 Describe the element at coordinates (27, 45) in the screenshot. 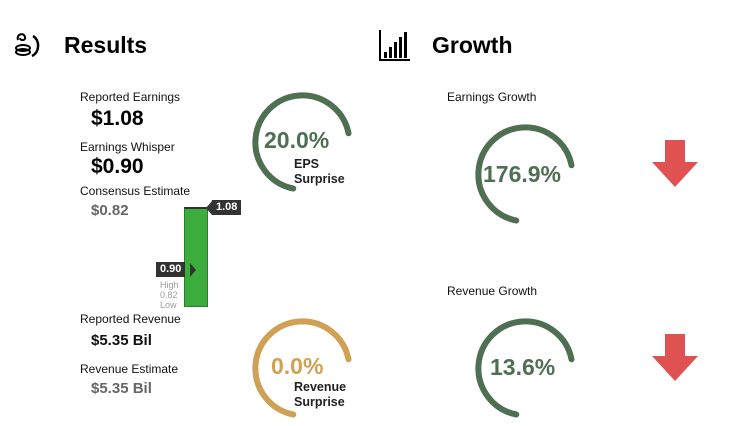

I see `results-icon` at that location.